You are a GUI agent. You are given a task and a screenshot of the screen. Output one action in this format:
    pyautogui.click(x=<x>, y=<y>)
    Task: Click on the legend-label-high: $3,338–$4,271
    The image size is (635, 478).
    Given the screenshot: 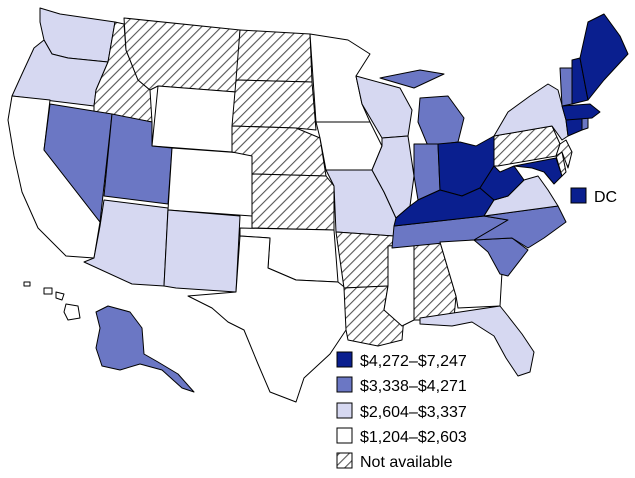 What is the action you would take?
    pyautogui.click(x=413, y=386)
    